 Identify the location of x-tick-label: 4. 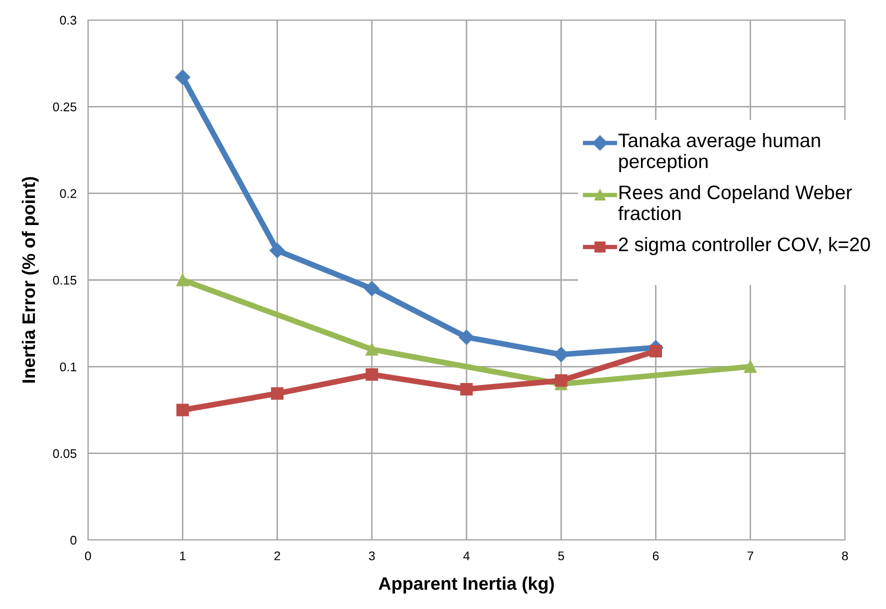
(466, 556).